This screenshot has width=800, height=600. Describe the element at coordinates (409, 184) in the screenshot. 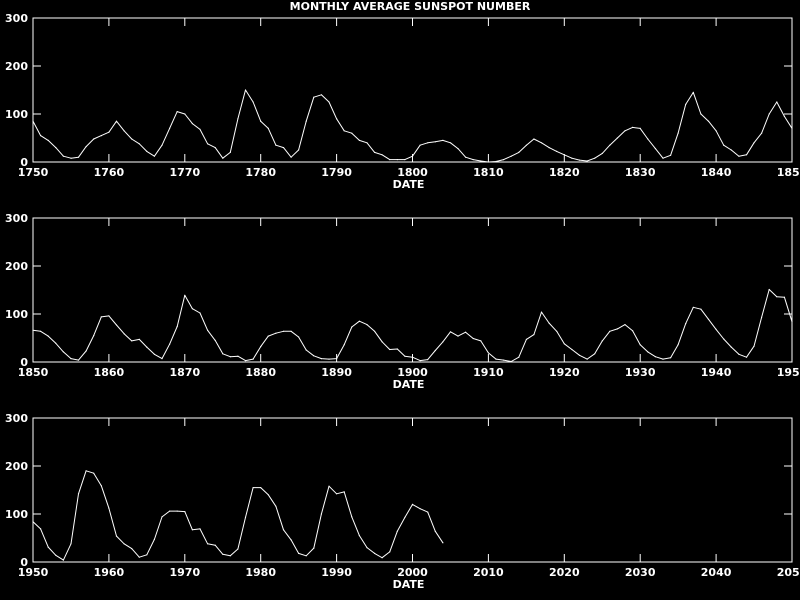

I see `x-axis-label: DATE` at that location.